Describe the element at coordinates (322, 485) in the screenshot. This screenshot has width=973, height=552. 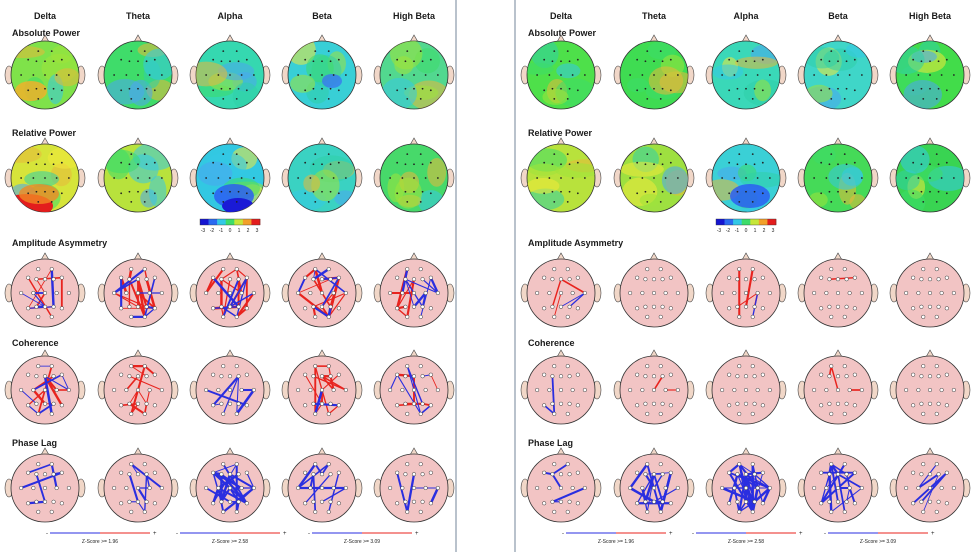
I see `head-map-phase-lag-beta` at that location.